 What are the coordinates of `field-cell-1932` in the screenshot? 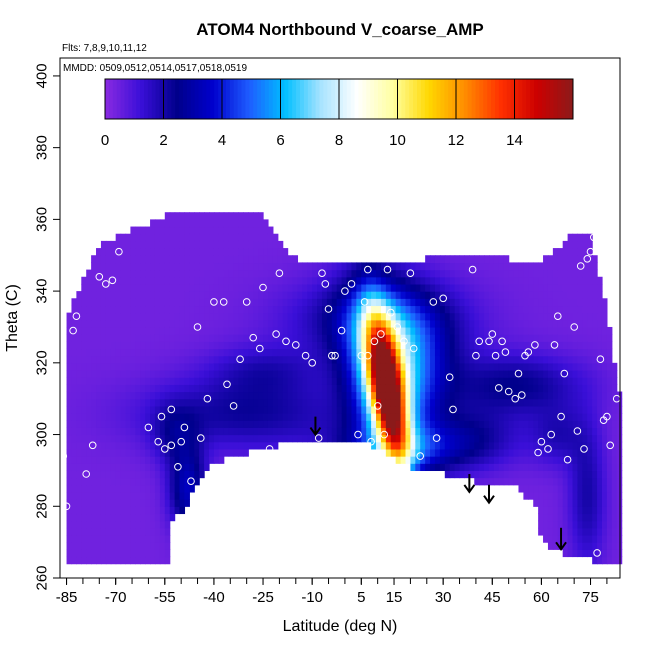 It's located at (320, 381).